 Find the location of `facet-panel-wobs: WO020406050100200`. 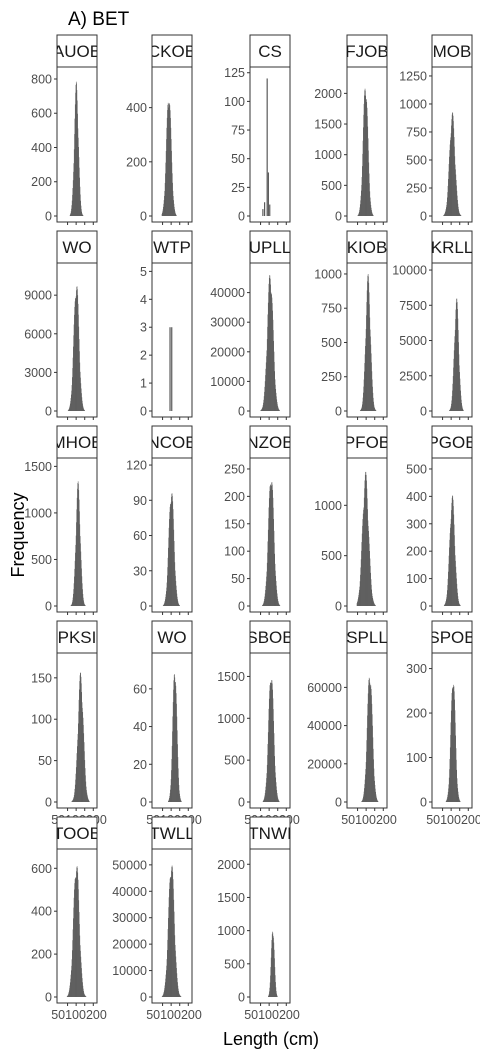

facet-panel-wobs: WO020406050100200 is located at coordinates (167, 723).